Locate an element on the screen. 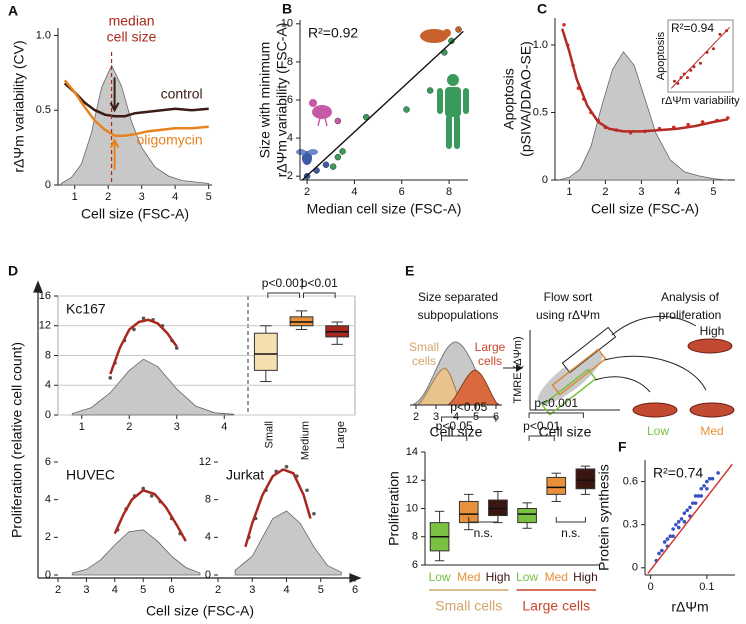  fit-line is located at coordinates (690, 519).